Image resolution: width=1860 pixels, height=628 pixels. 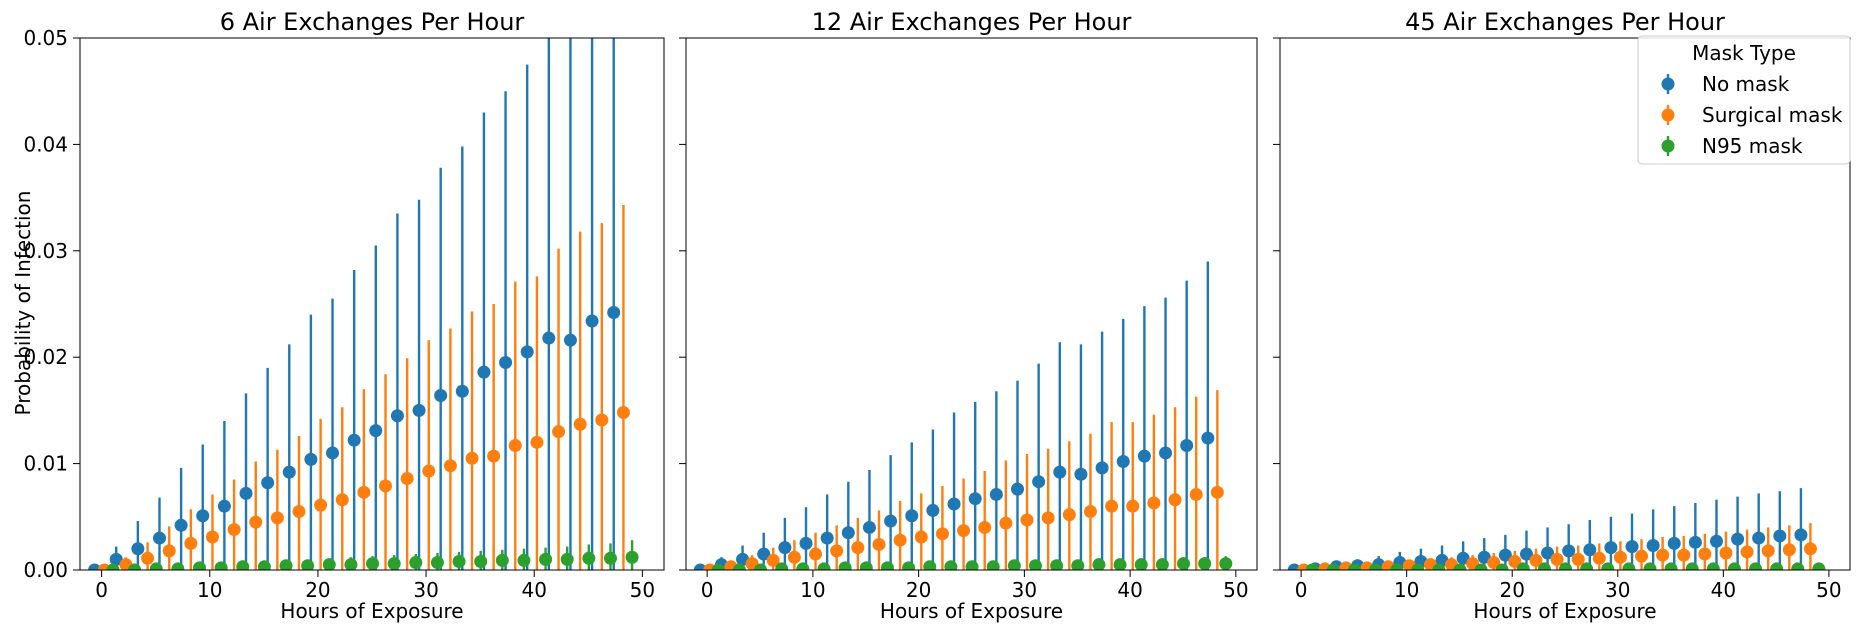 I want to click on y-tick-label: 0.04, so click(x=45, y=144).